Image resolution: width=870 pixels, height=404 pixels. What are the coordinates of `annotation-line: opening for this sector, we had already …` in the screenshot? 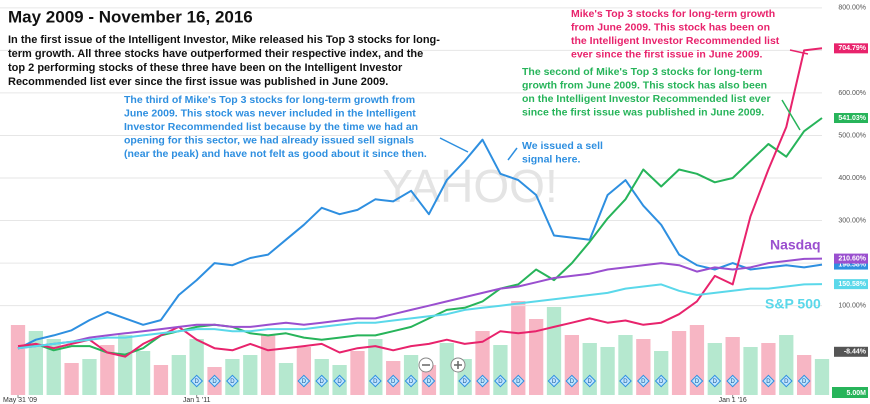 It's located at (269, 140).